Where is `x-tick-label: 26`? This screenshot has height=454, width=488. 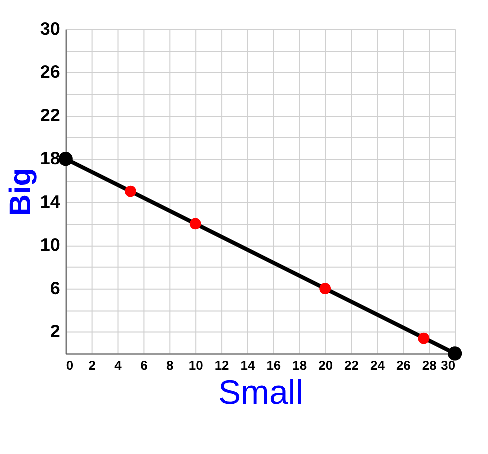 x-tick-label: 26 is located at coordinates (403, 366).